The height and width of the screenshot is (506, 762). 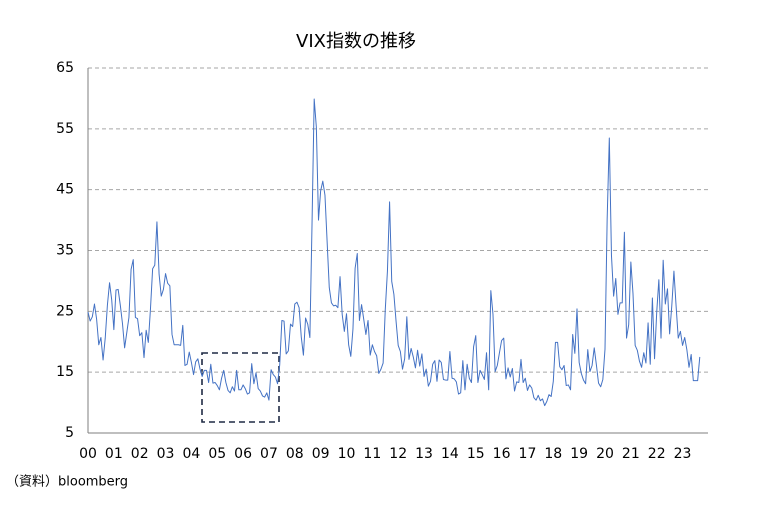 I want to click on x-tick-label: 15, so click(x=476, y=454).